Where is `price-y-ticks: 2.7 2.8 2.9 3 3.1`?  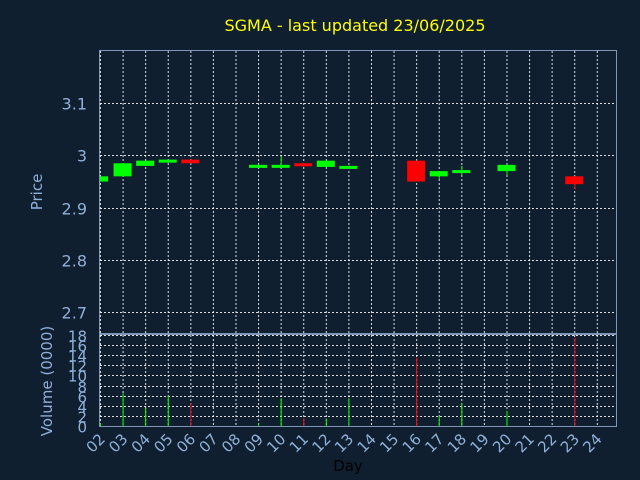
price-y-ticks: 2.7 2.8 2.9 3 3.1 is located at coordinates (74, 209).